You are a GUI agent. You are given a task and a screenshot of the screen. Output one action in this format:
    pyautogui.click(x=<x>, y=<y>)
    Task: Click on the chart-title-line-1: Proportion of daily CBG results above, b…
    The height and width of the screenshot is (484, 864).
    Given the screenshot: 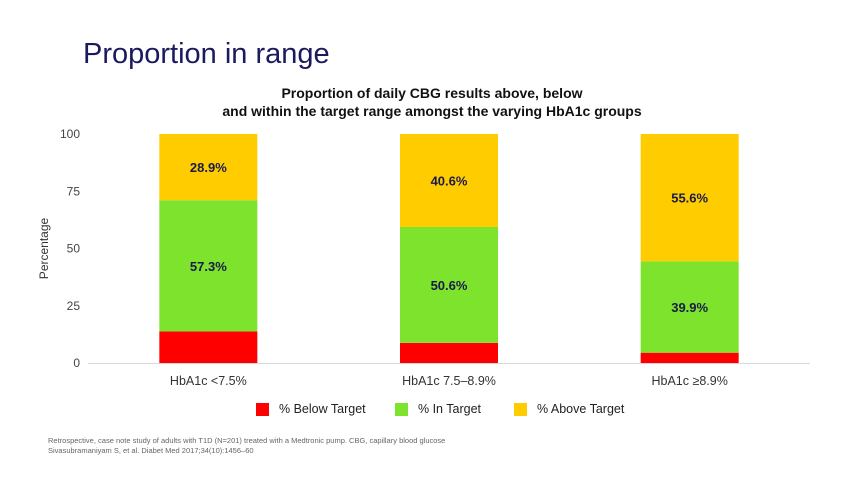 What is the action you would take?
    pyautogui.click(x=432, y=93)
    